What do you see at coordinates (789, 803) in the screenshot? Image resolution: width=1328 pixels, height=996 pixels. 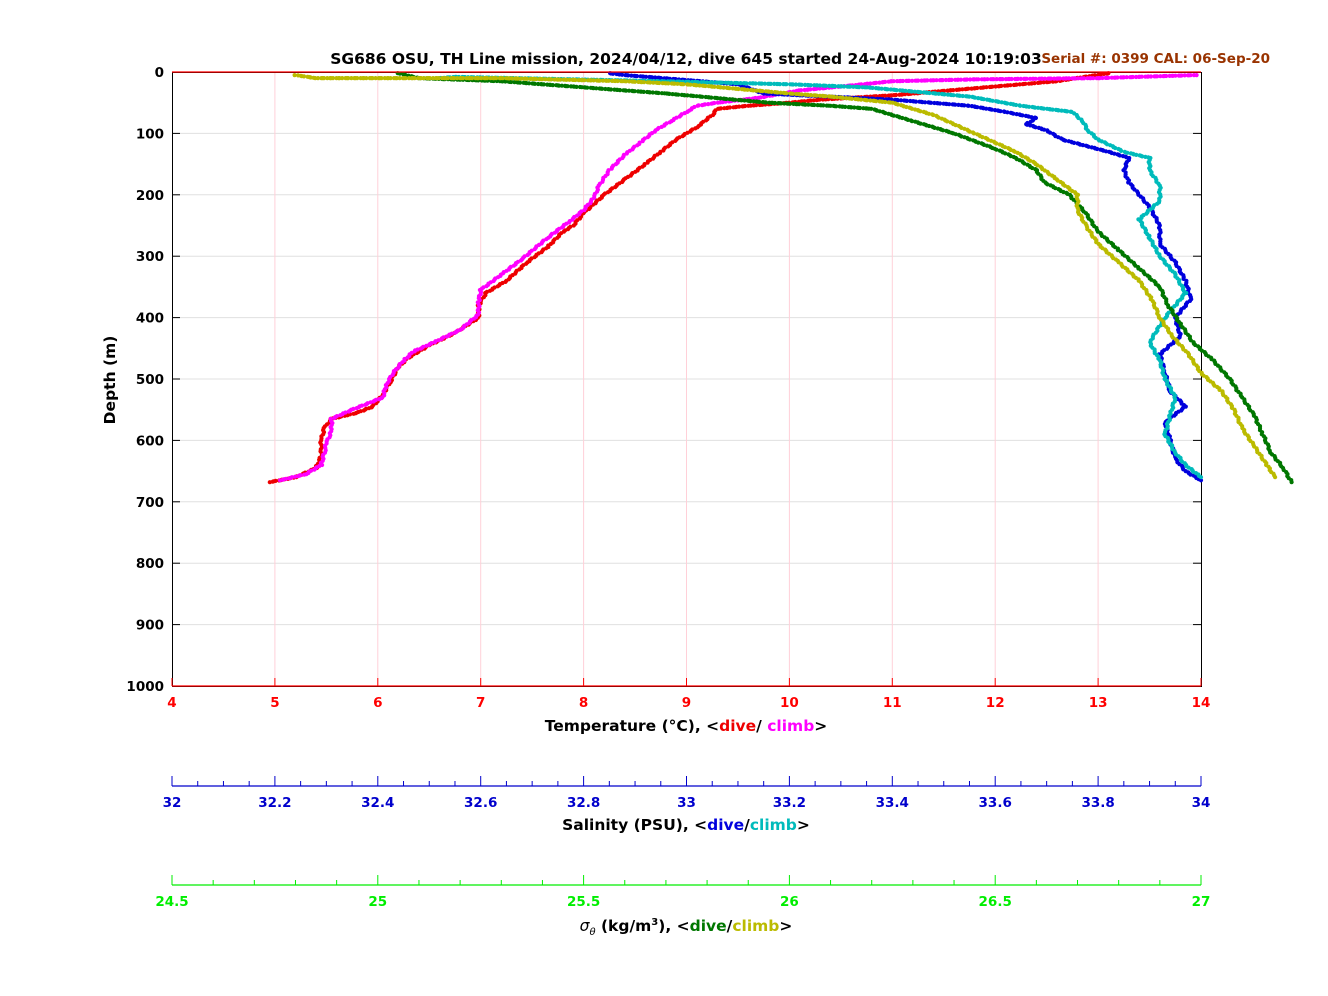 I see `salinity-tick-label: 33.2` at bounding box center [789, 803].